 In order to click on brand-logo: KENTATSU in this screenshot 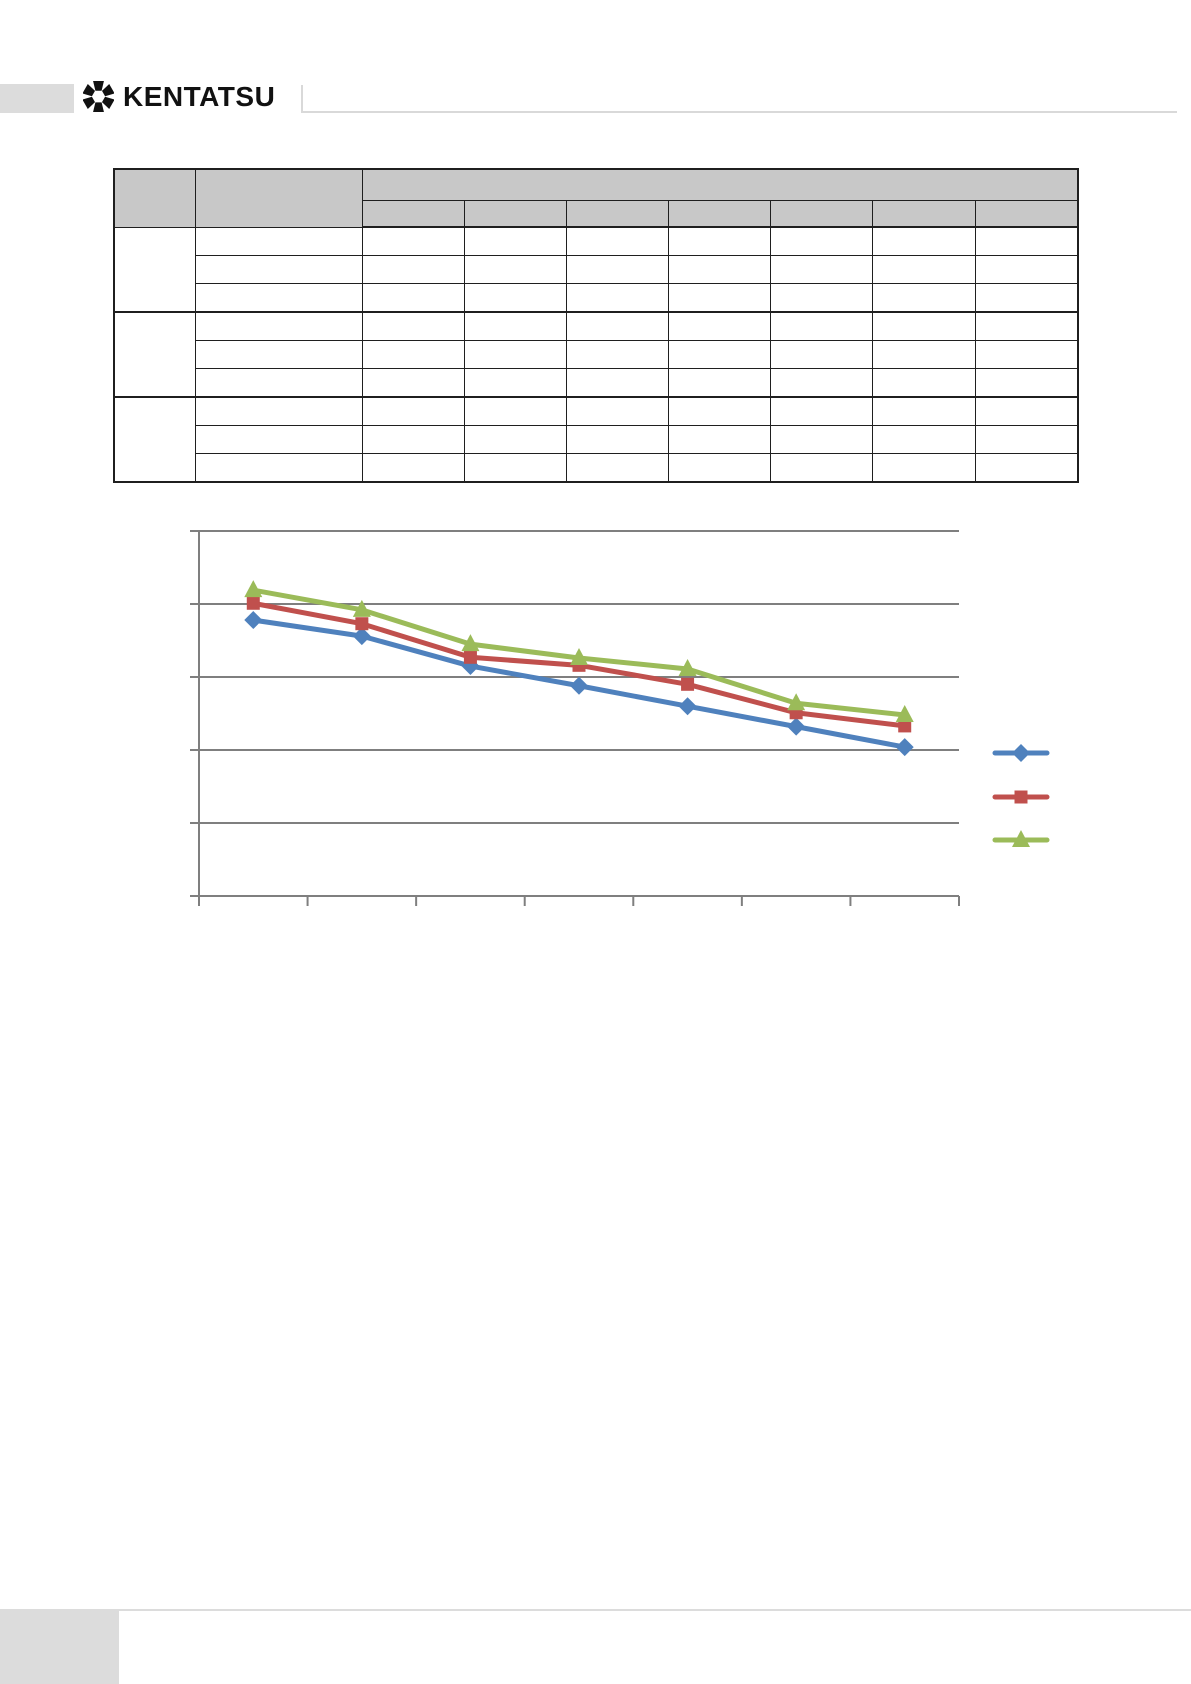, I will do `click(183, 97)`.